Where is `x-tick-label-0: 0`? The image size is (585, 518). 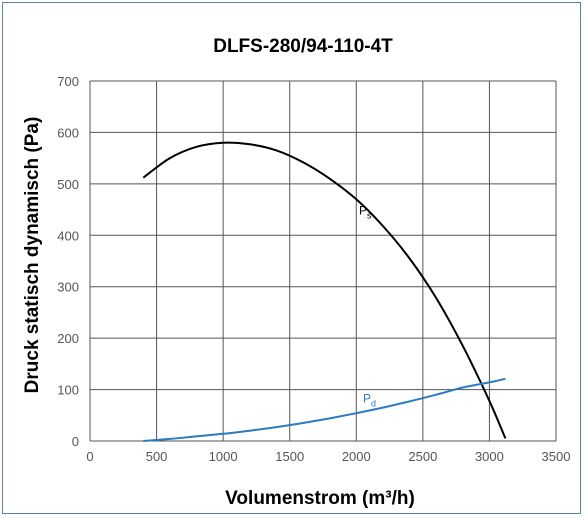
x-tick-label-0: 0 is located at coordinates (89, 456).